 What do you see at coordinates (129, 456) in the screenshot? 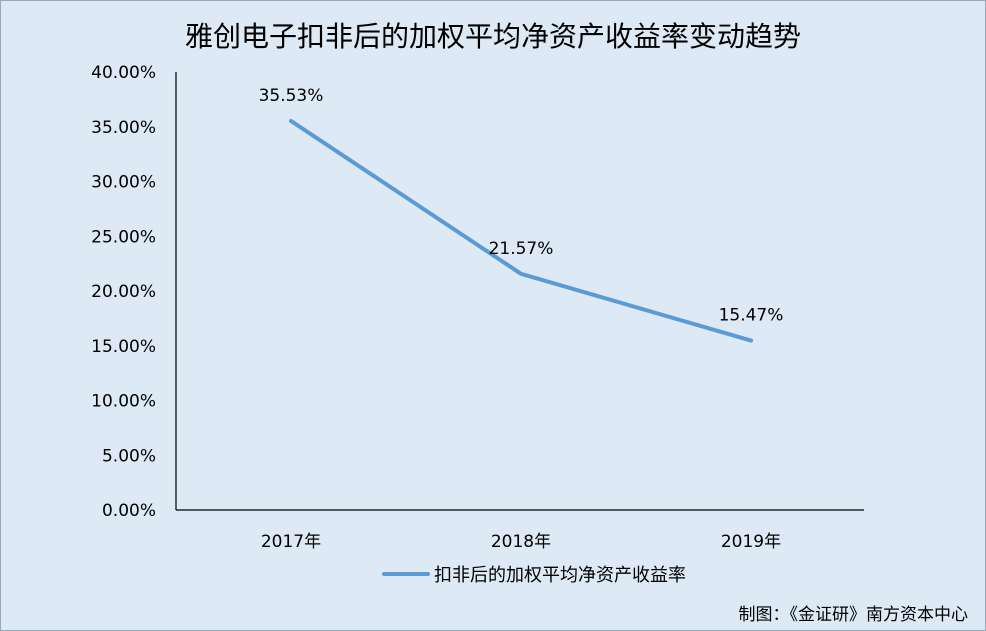
I see `y-tick-label: 5.00%` at bounding box center [129, 456].